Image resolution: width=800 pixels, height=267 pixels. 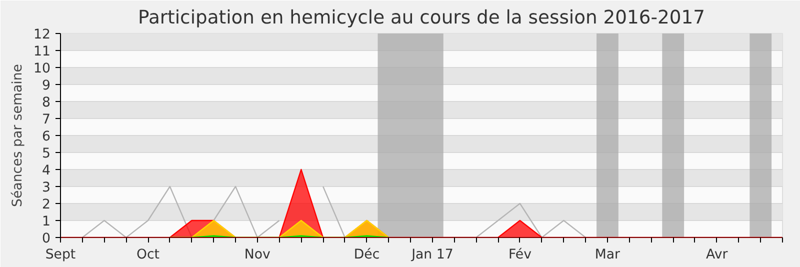 I want to click on x-tick-label: Sept, so click(x=60, y=255).